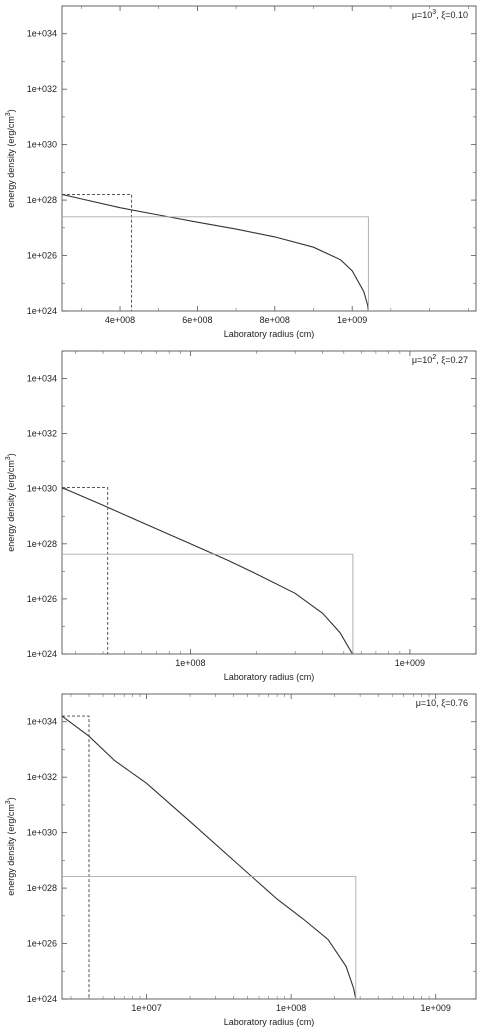 The image size is (491, 1033). Describe the element at coordinates (440, 359) in the screenshot. I see `legend-label: μ=102, ξ=0.27` at that location.